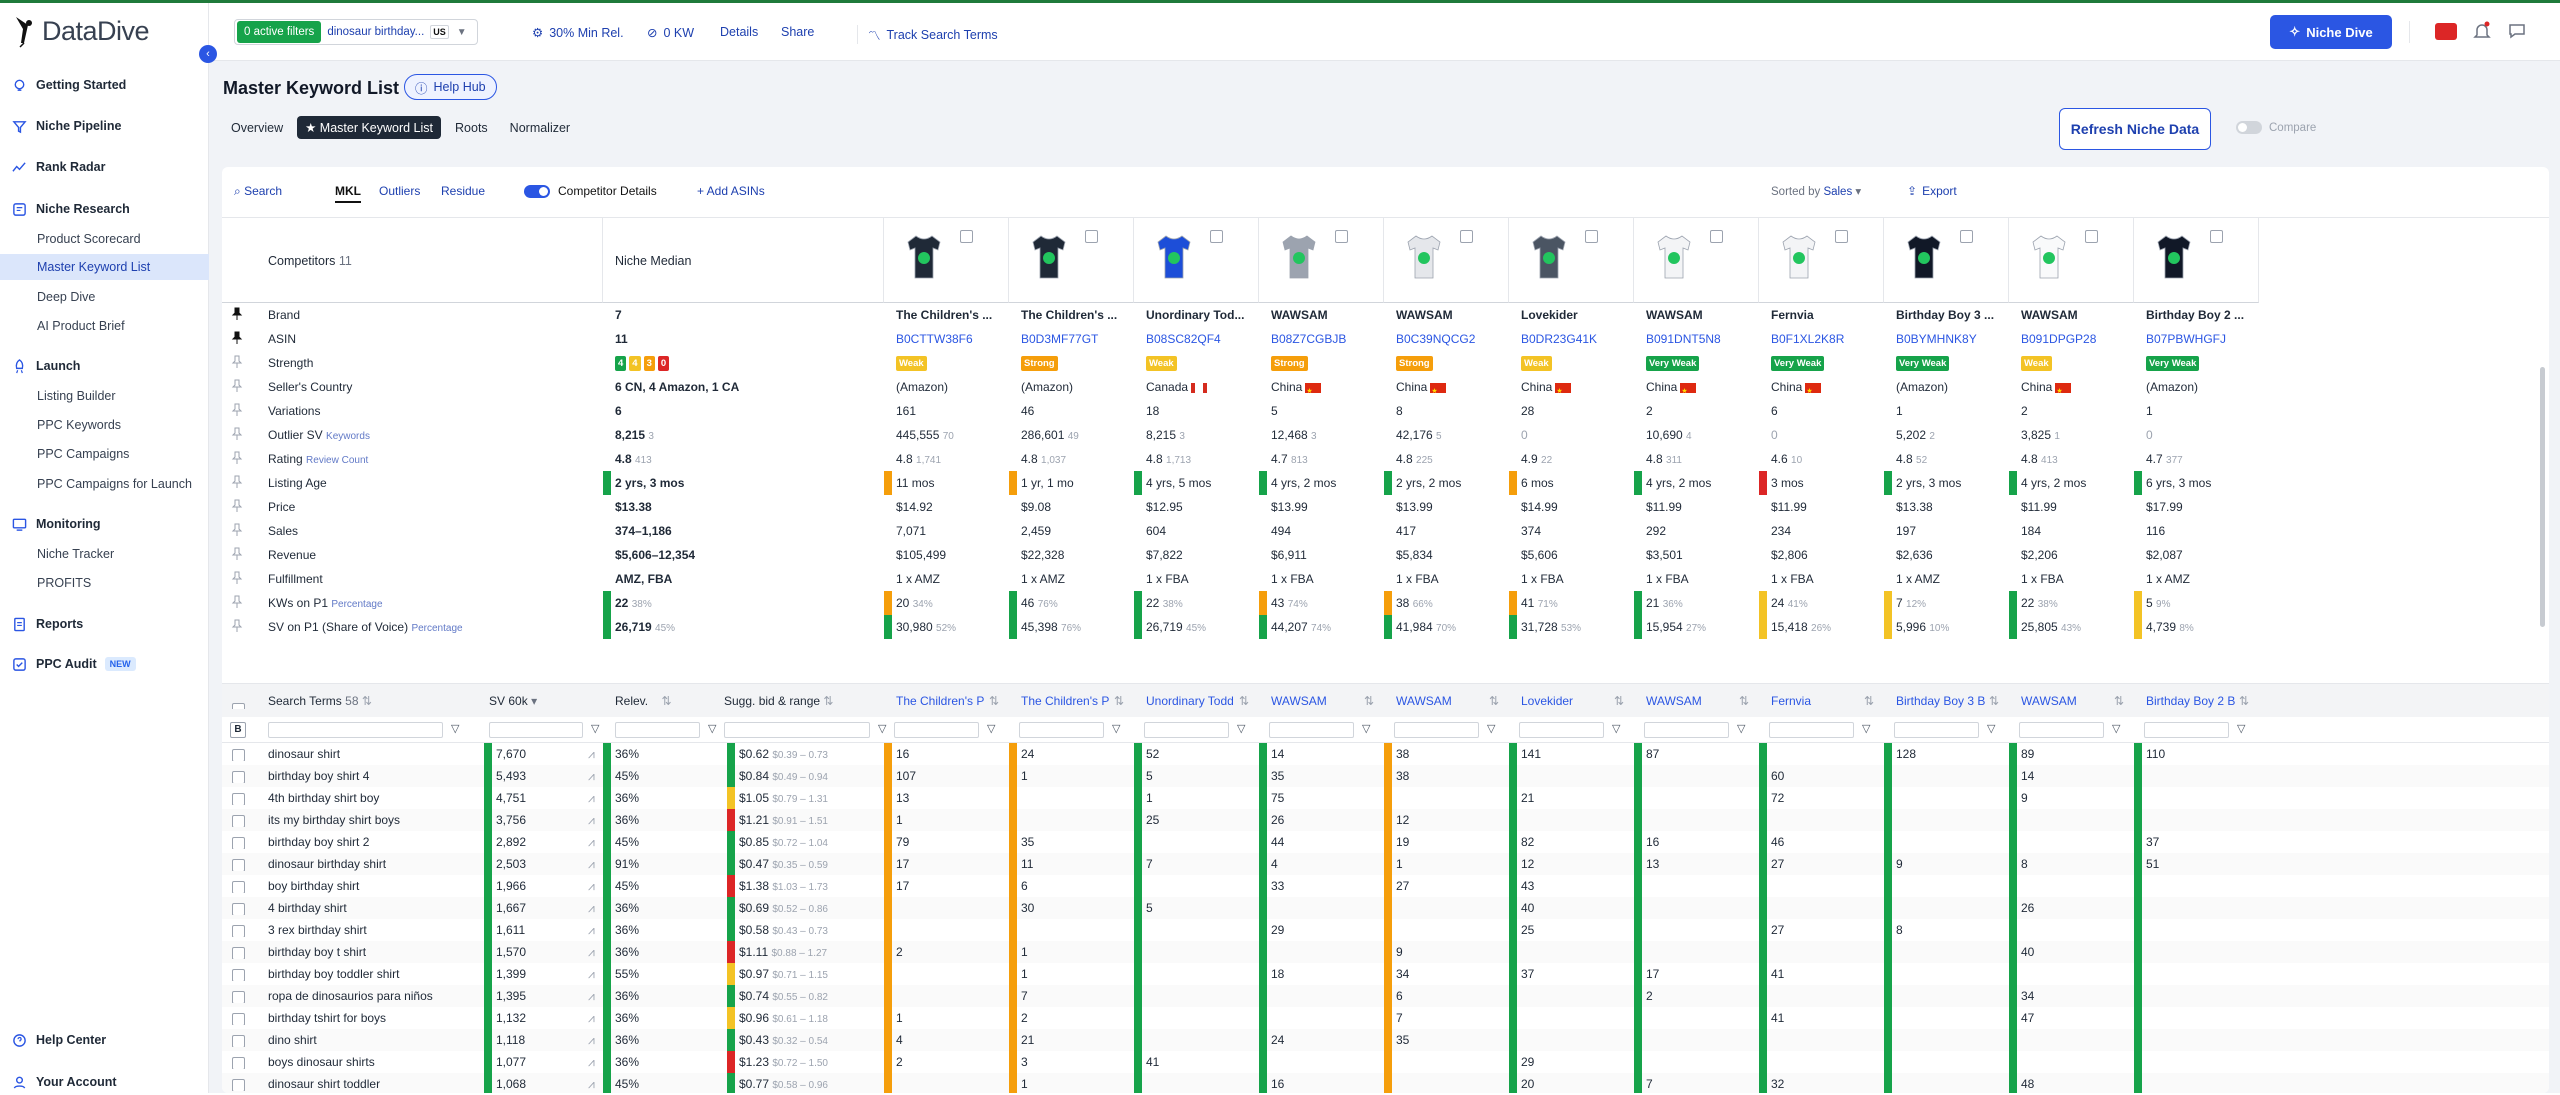  Describe the element at coordinates (314, 886) in the screenshot. I see `search-term-cell: boy birthday shirt` at that location.